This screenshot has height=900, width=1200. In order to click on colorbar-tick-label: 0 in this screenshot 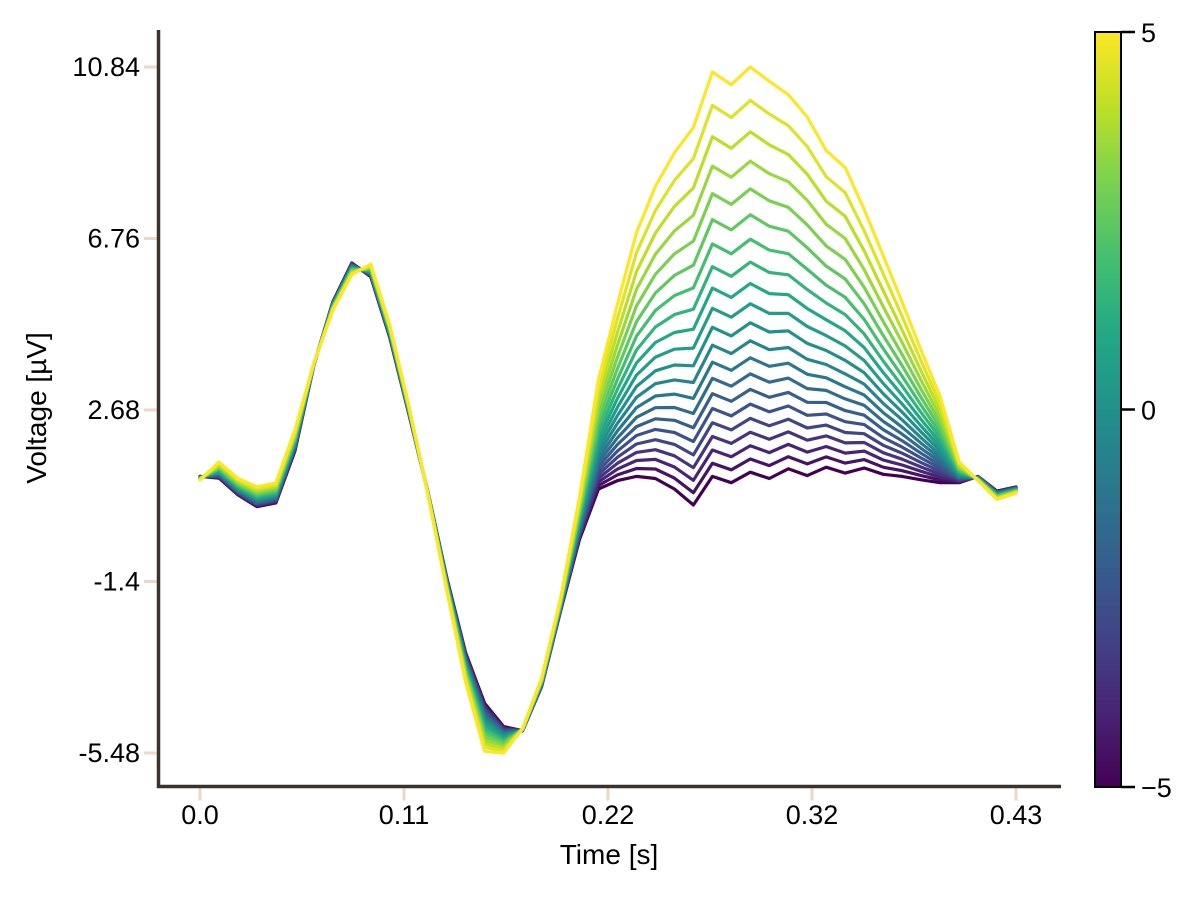, I will do `click(1148, 411)`.